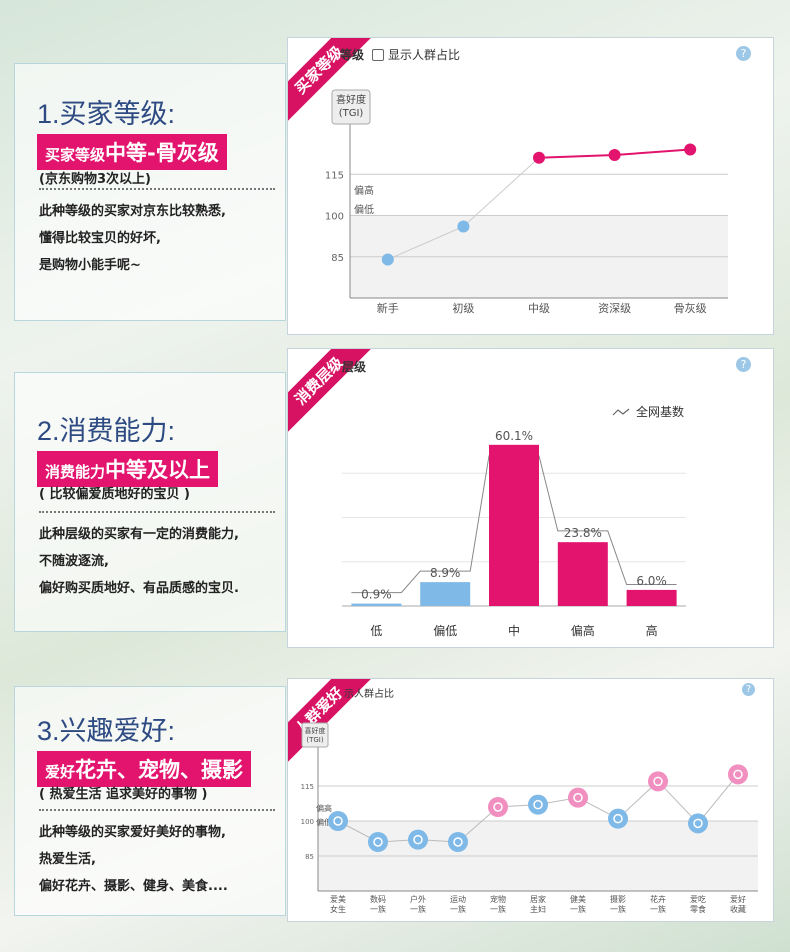 The image size is (790, 952). What do you see at coordinates (95, 179) in the screenshot?
I see `section-1-sub: (京东购物3次以上)` at bounding box center [95, 179].